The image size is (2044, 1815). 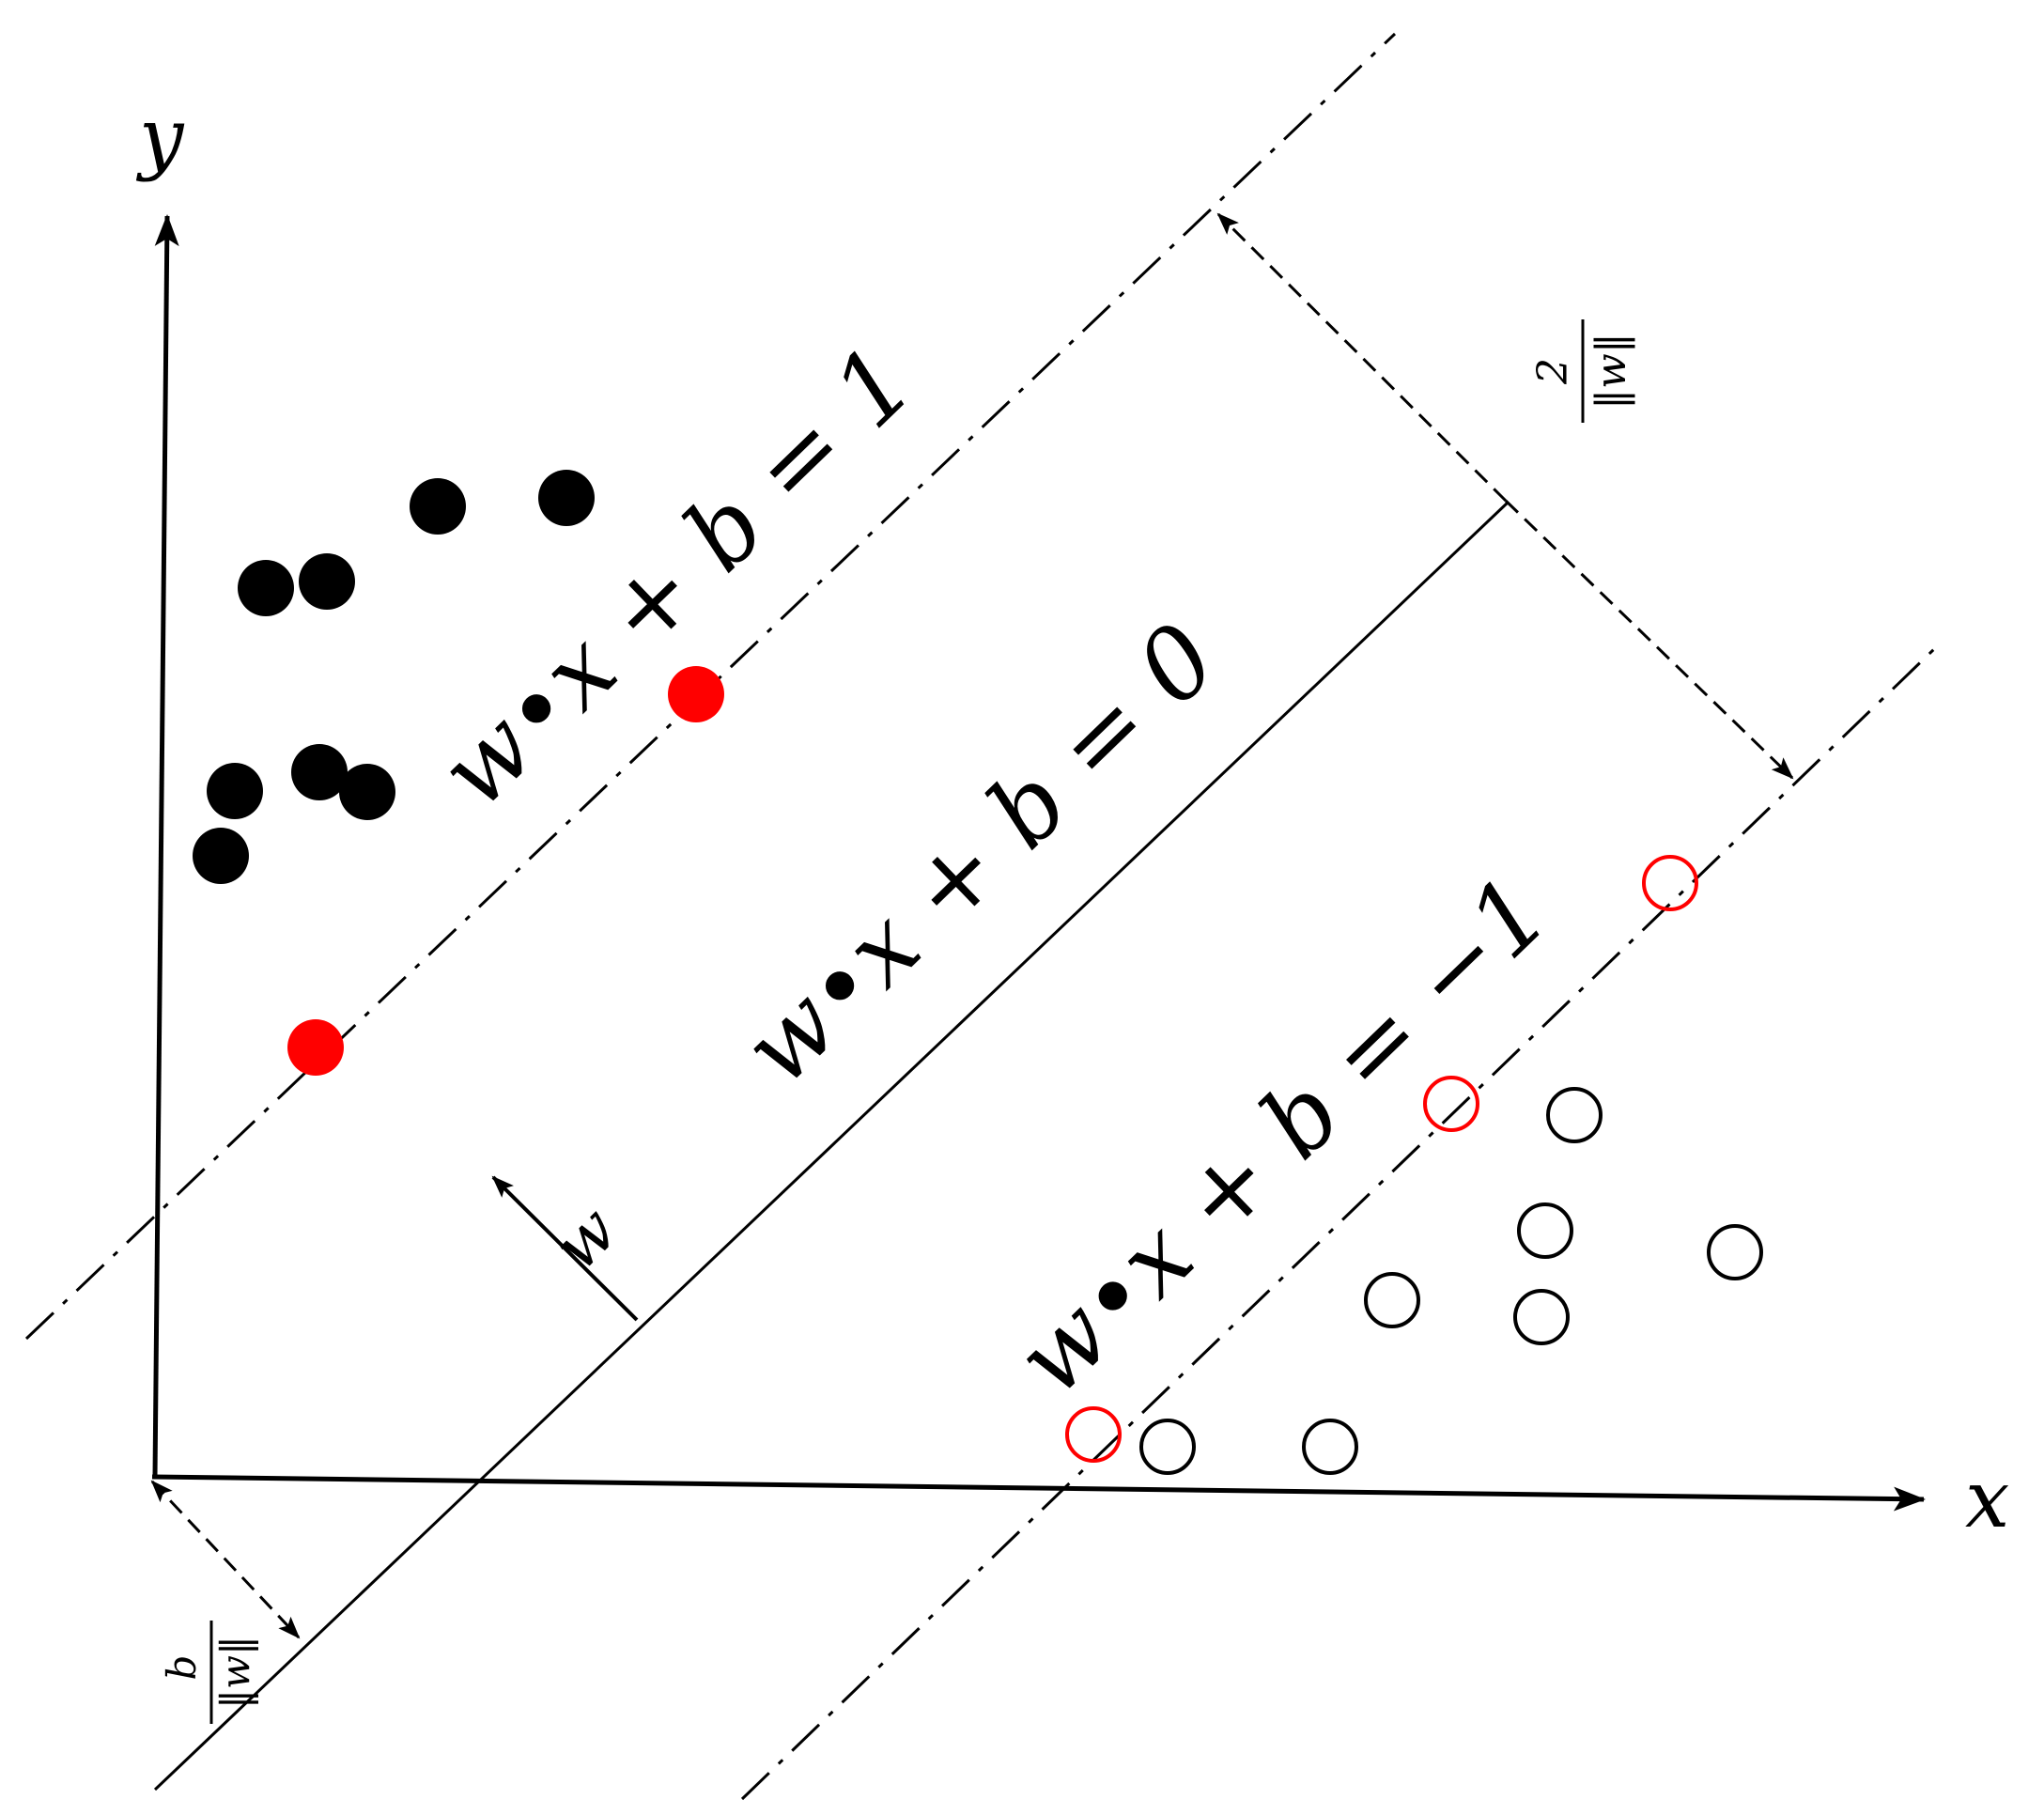 I want to click on normal-vector-arrow, so click(x=565, y=1248).